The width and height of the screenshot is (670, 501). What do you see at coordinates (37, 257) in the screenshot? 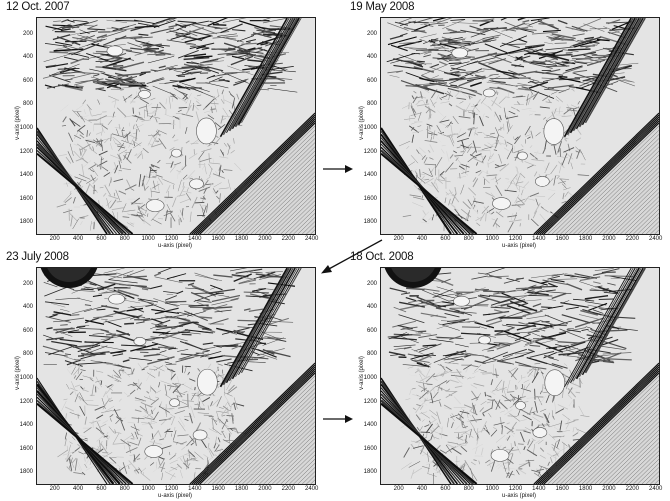
I see `panel-title: 23 July 2008` at bounding box center [37, 257].